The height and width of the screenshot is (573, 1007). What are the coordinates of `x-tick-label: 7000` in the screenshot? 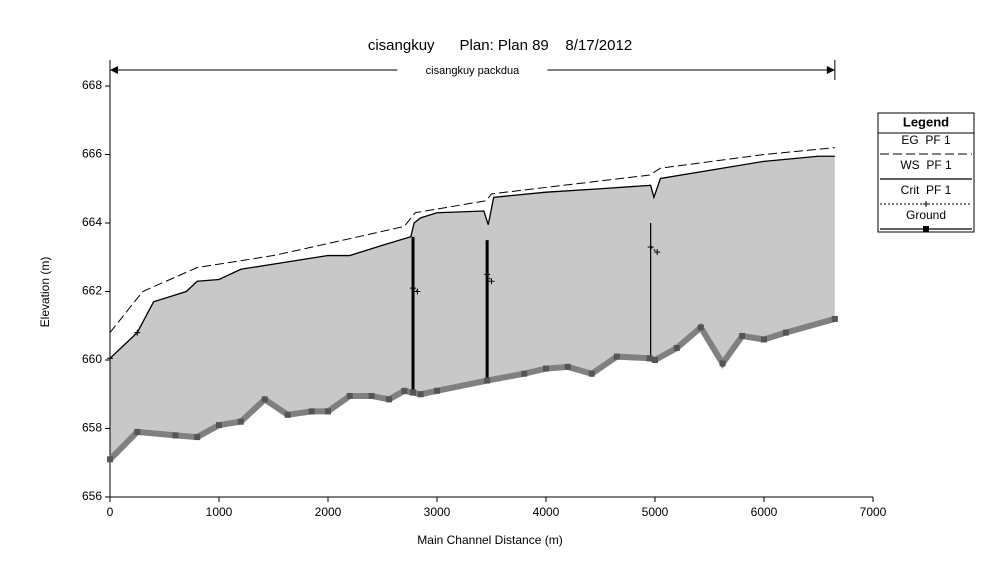 It's located at (873, 512).